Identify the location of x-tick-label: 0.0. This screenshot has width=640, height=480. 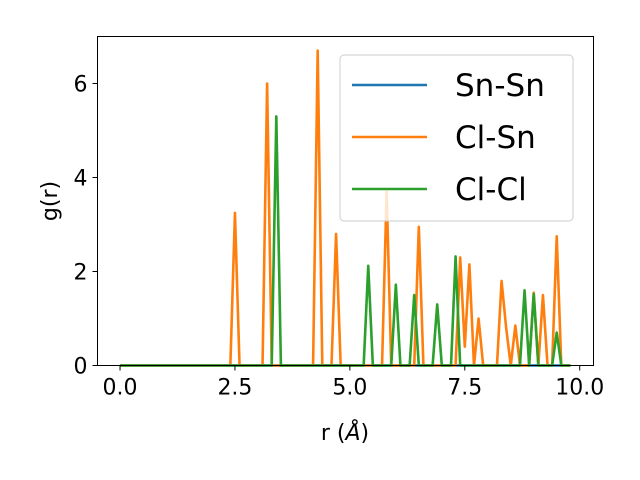
(120, 388).